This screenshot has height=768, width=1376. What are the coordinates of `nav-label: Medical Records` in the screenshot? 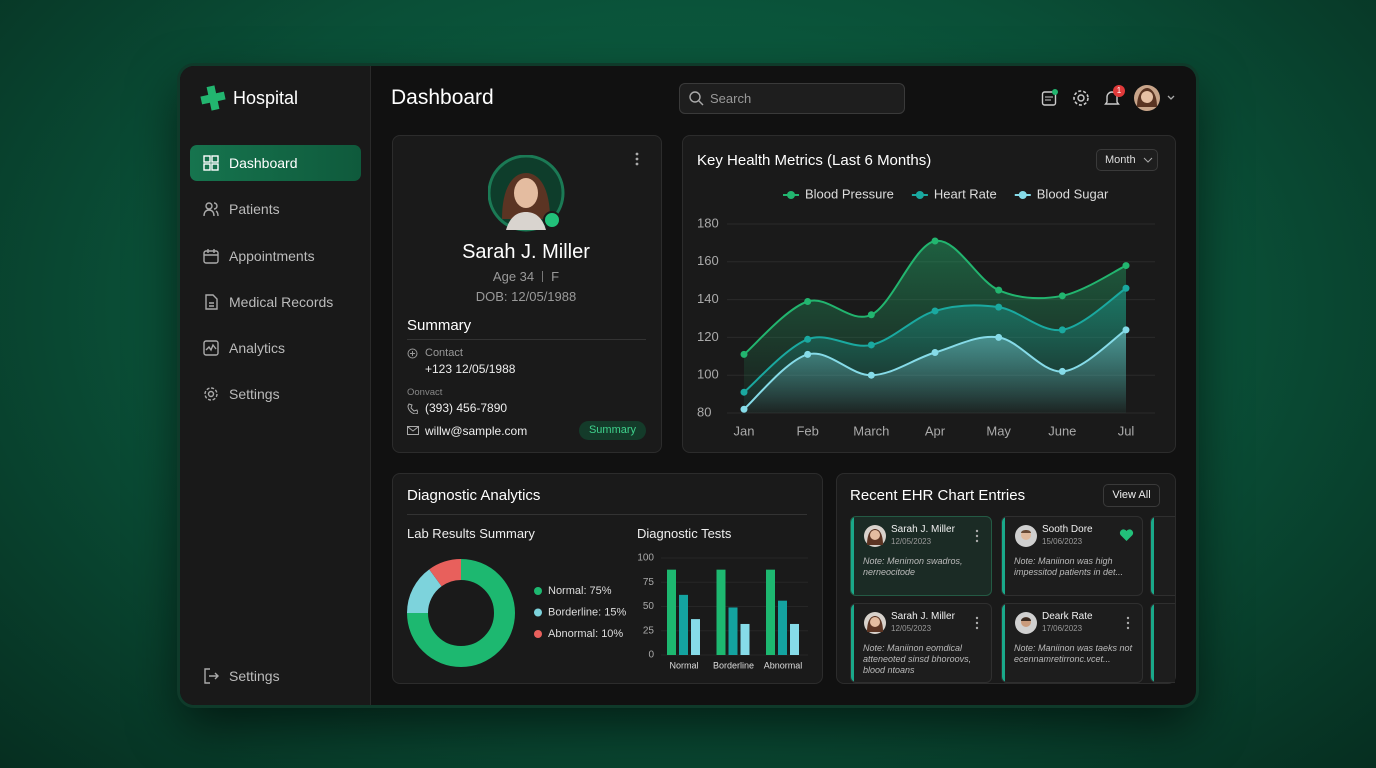 It's located at (281, 302).